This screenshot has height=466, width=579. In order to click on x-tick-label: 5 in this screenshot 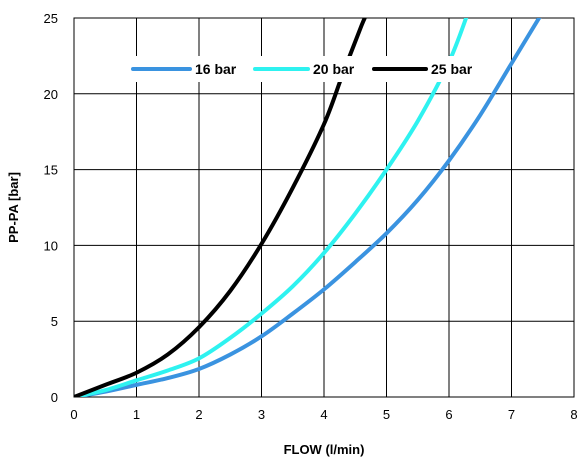, I will do `click(386, 414)`.